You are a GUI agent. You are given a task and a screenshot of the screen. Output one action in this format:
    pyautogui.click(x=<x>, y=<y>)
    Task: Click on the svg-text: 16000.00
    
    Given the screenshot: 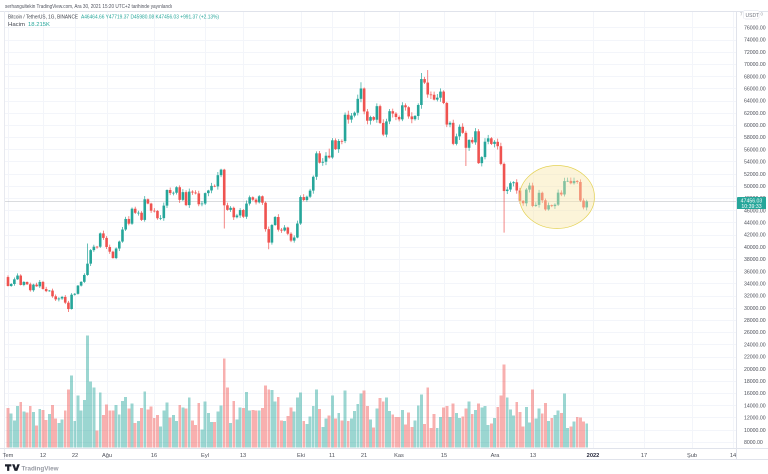 What is the action you would take?
    pyautogui.click(x=755, y=394)
    